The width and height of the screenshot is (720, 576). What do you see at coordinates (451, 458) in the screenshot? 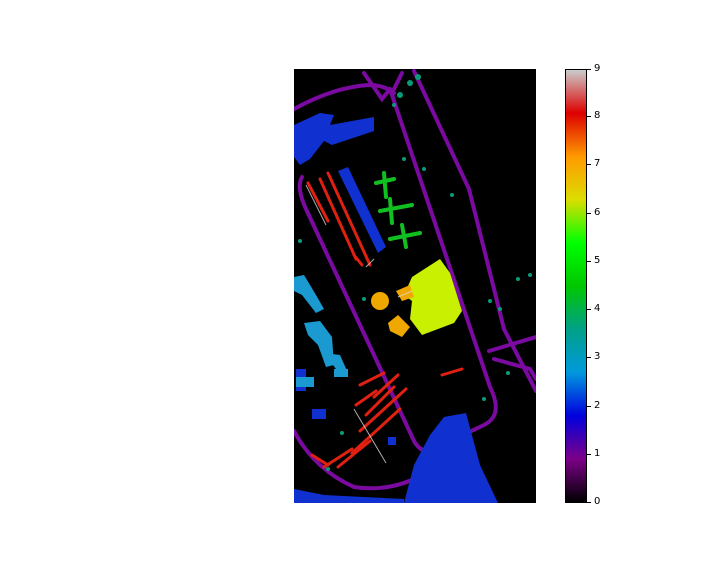
I see `blue-south-field` at bounding box center [451, 458].